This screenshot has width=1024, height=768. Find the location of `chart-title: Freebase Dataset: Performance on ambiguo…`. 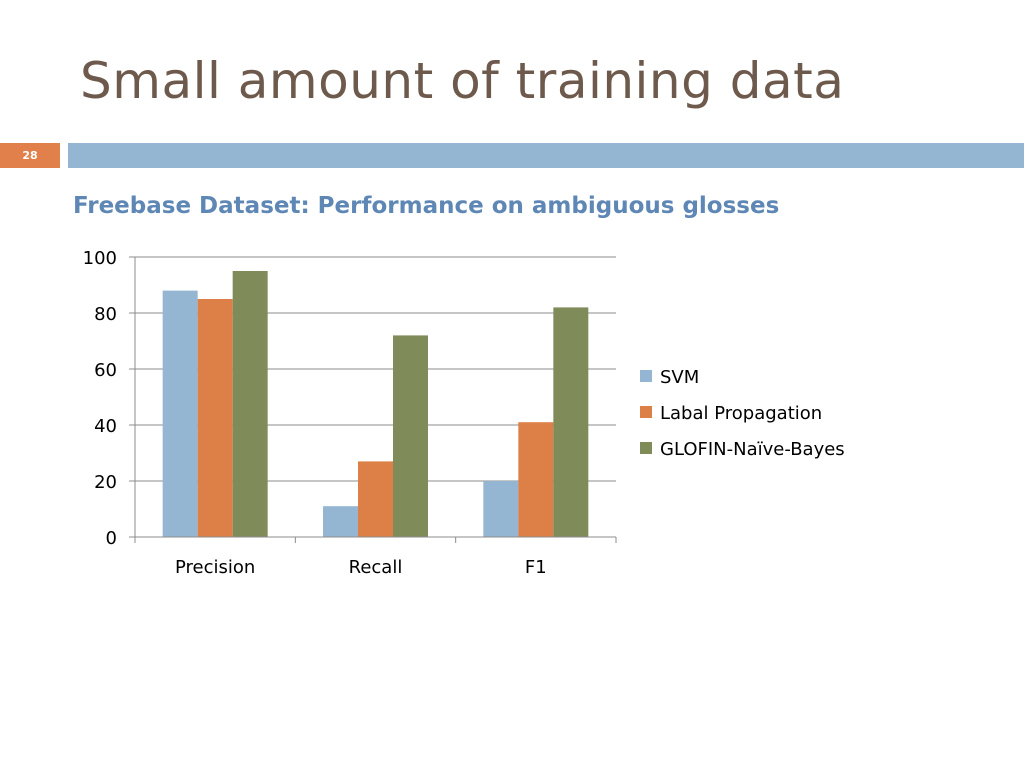

chart-title: Freebase Dataset: Performance on ambiguo… is located at coordinates (426, 206).